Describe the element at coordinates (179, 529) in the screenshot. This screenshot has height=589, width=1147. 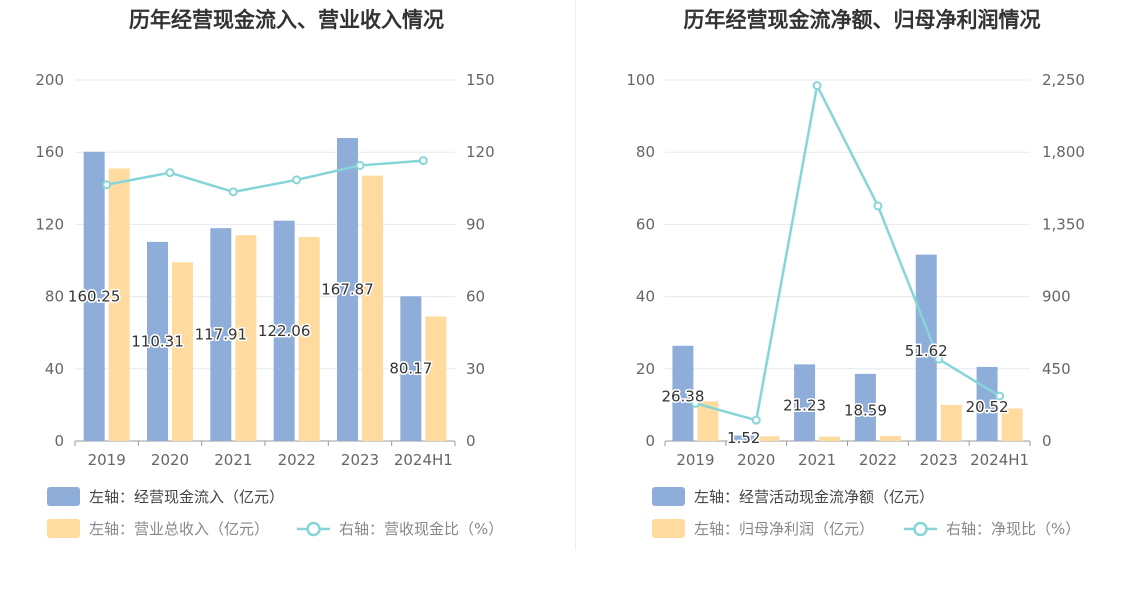
I see `legend-label: 左轴：营业总收入（亿元）` at that location.